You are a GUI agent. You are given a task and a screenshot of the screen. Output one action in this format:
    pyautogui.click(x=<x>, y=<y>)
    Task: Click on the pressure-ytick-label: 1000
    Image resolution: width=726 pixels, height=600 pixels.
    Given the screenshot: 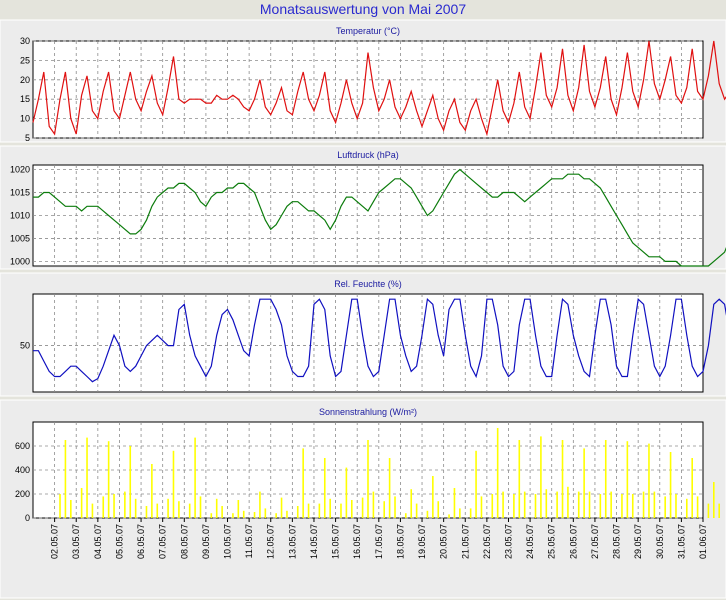 What is the action you would take?
    pyautogui.click(x=20, y=261)
    